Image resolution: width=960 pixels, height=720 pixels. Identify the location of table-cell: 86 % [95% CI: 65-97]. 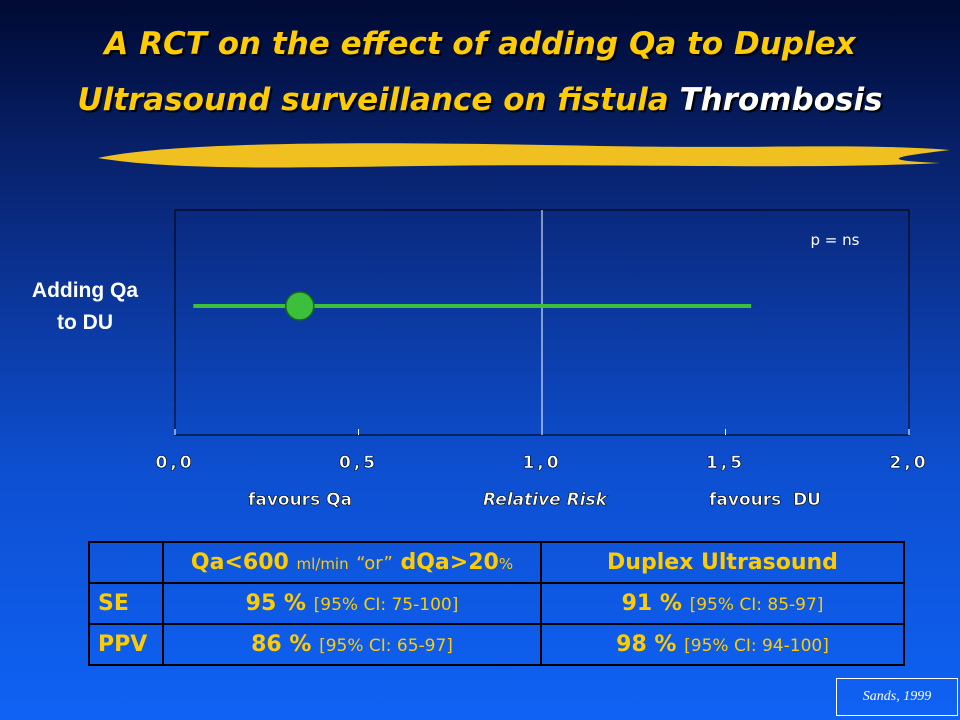
(352, 644).